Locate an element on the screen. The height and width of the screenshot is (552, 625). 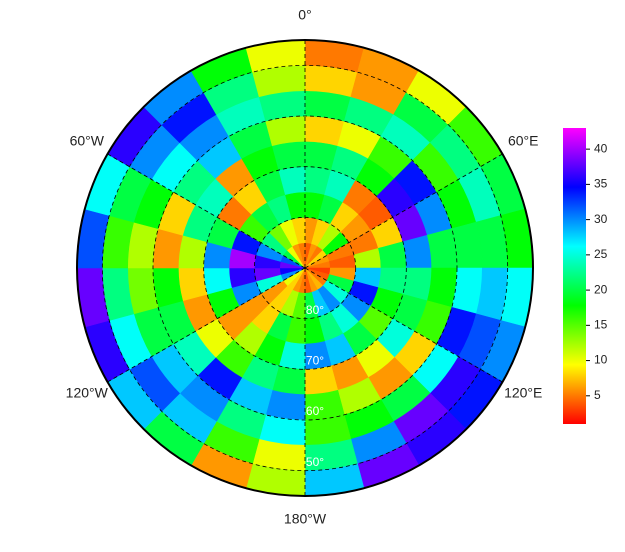
latitude-label: 80° is located at coordinates (315, 310).